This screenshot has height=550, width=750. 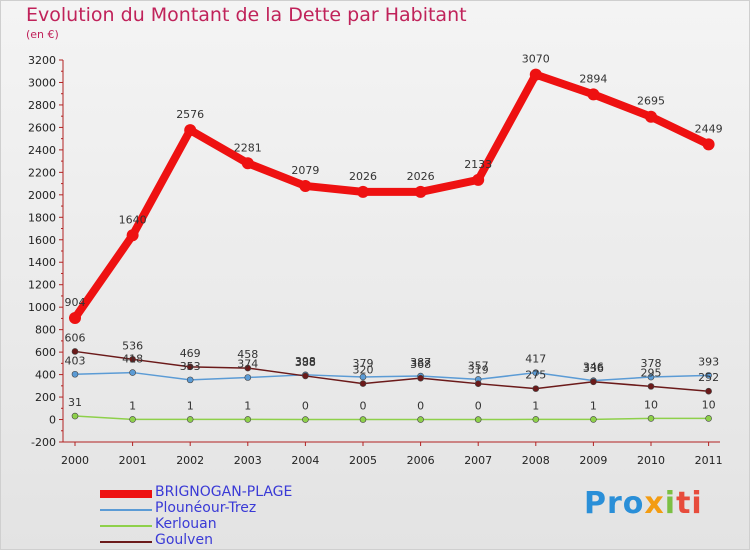 What do you see at coordinates (190, 460) in the screenshot?
I see `x-tick-label: 2002` at bounding box center [190, 460].